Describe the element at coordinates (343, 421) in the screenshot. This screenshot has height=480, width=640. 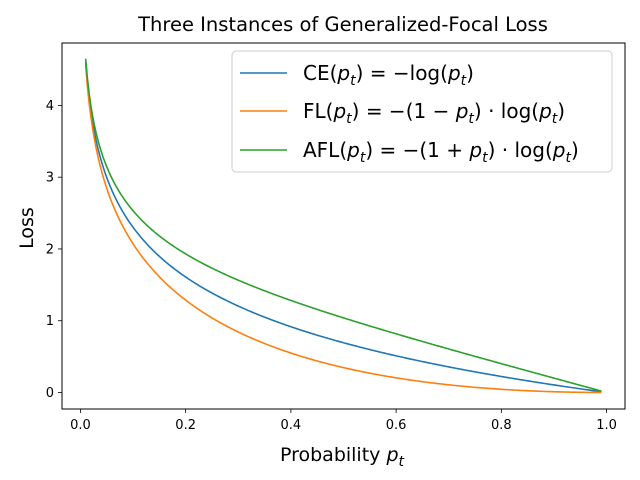
I see `x-axis-ticks: 0.0 0.2 0.4 0.6 0.8 1.0` at that location.